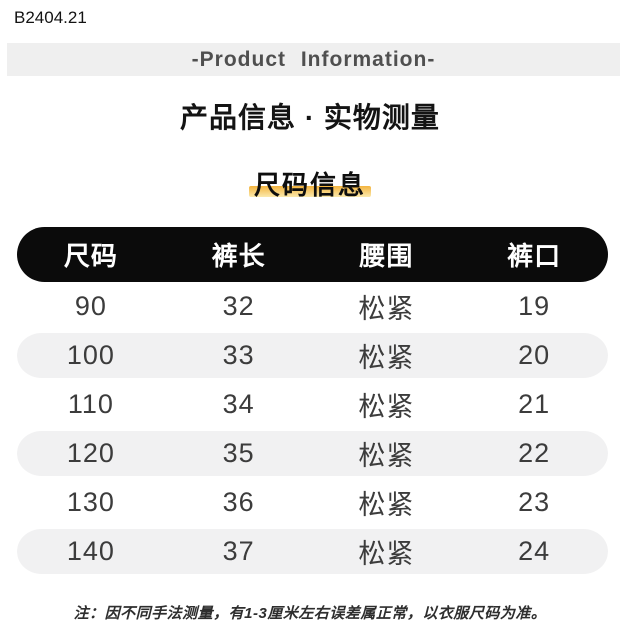  What do you see at coordinates (534, 551) in the screenshot?
I see `cell-hem: 24` at bounding box center [534, 551].